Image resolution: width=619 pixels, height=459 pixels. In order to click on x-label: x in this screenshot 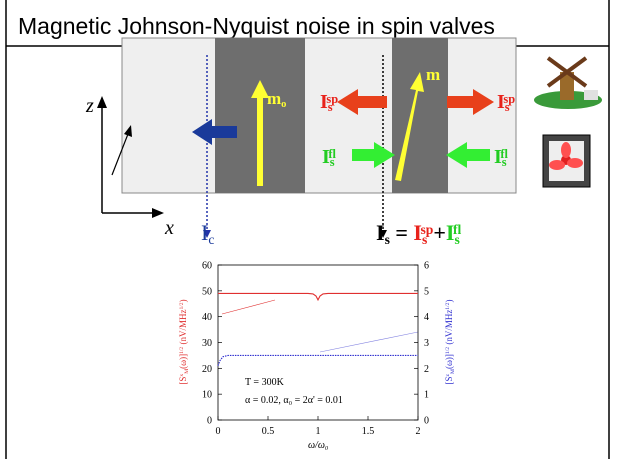, I will do `click(169, 228)`.